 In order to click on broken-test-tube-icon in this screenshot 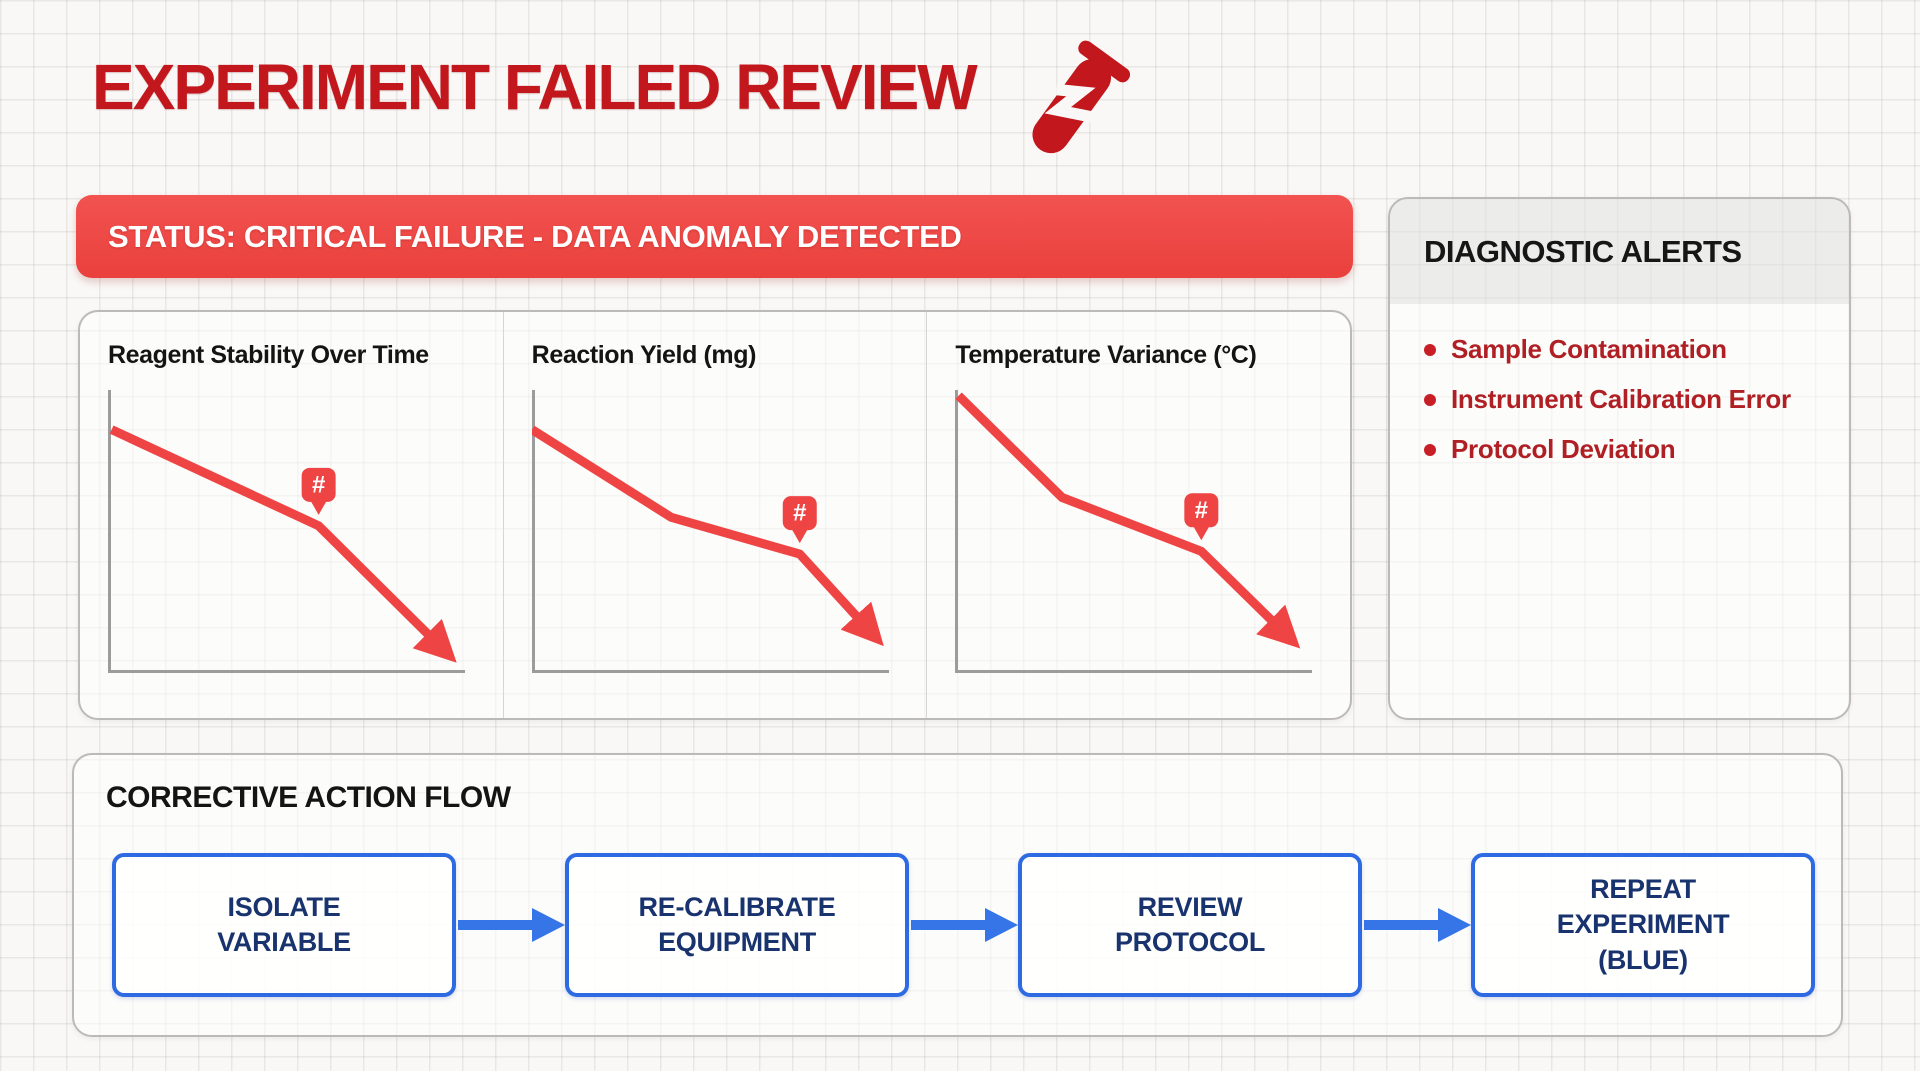, I will do `click(1070, 107)`.